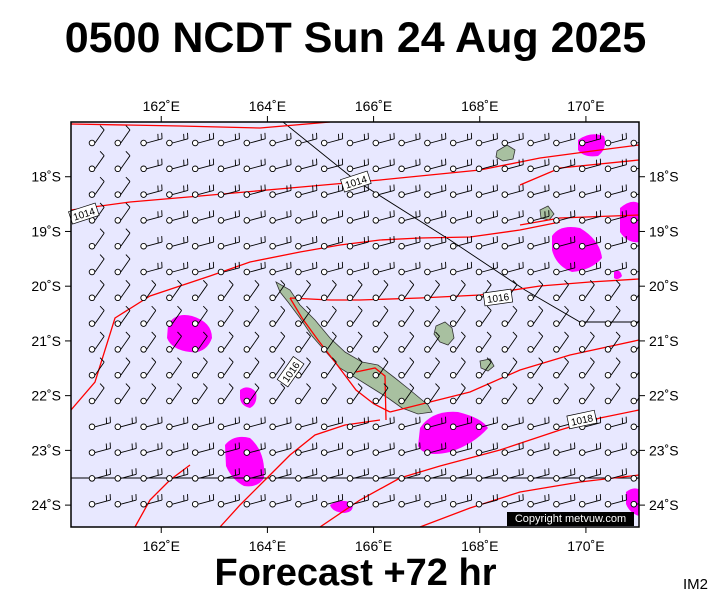  Describe the element at coordinates (664, 231) in the screenshot. I see `lat-tick-label: 19˚S` at that location.